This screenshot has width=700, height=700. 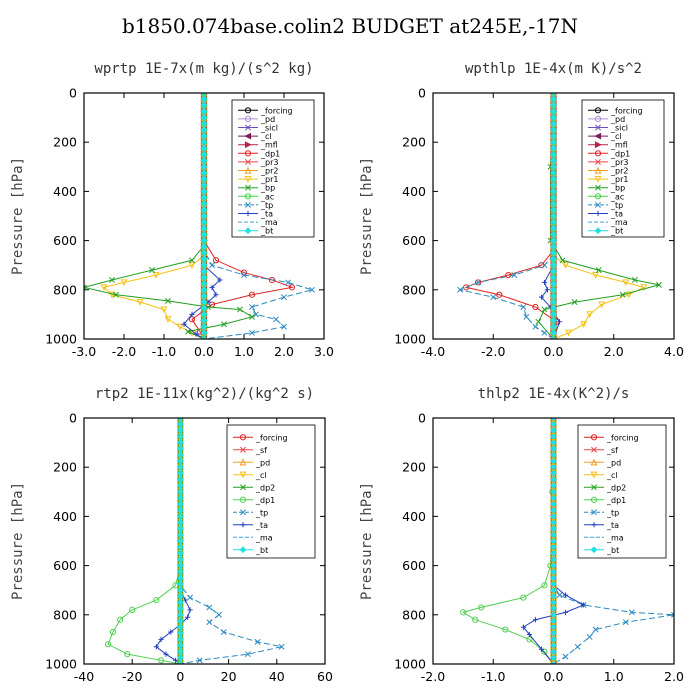 What do you see at coordinates (324, 351) in the screenshot?
I see `x-tick-label: 3.0` at bounding box center [324, 351].